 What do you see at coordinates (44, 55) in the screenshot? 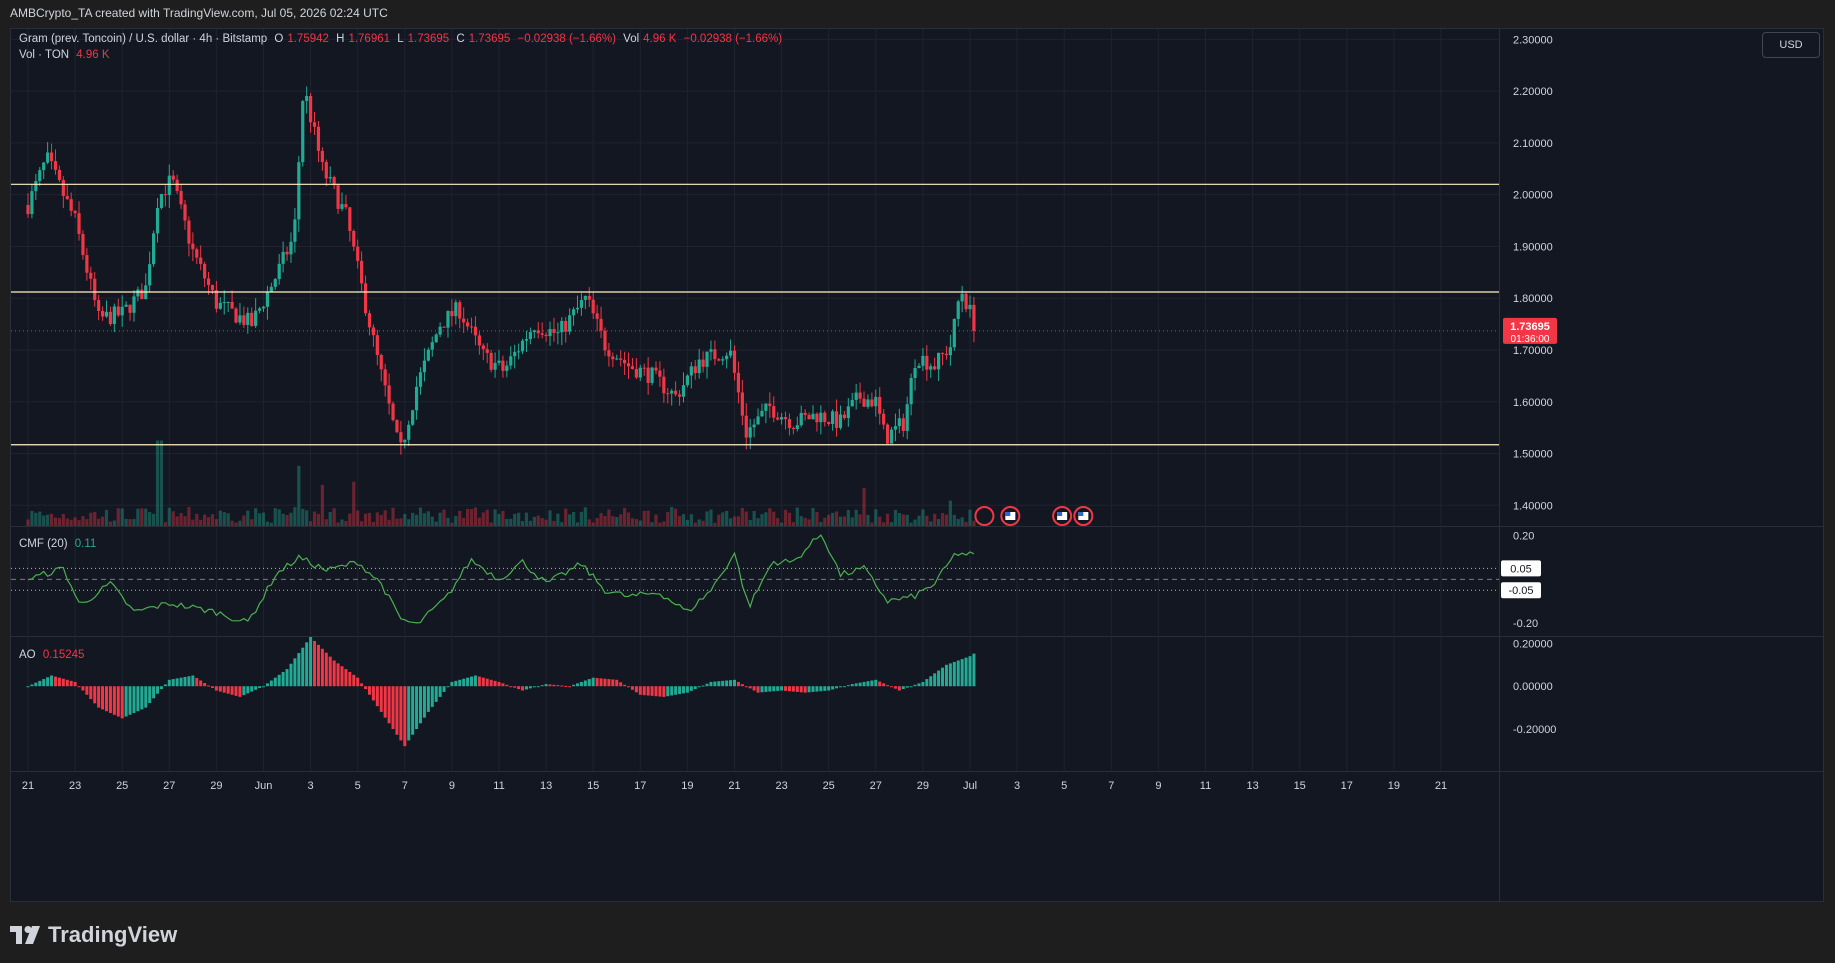
I see `vol-series-label: Vol · TON` at bounding box center [44, 55].